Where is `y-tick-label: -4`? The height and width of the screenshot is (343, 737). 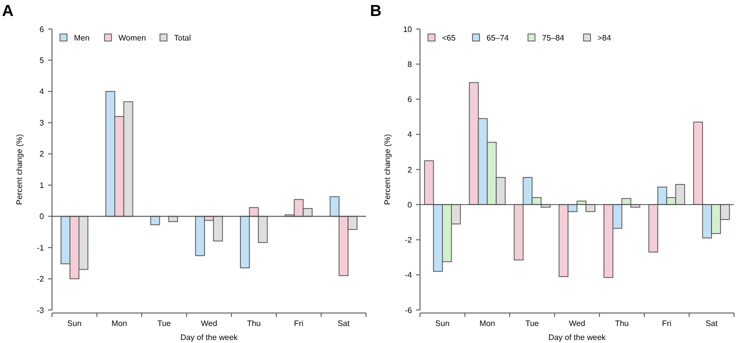
y-tick-label: -4 is located at coordinates (408, 275).